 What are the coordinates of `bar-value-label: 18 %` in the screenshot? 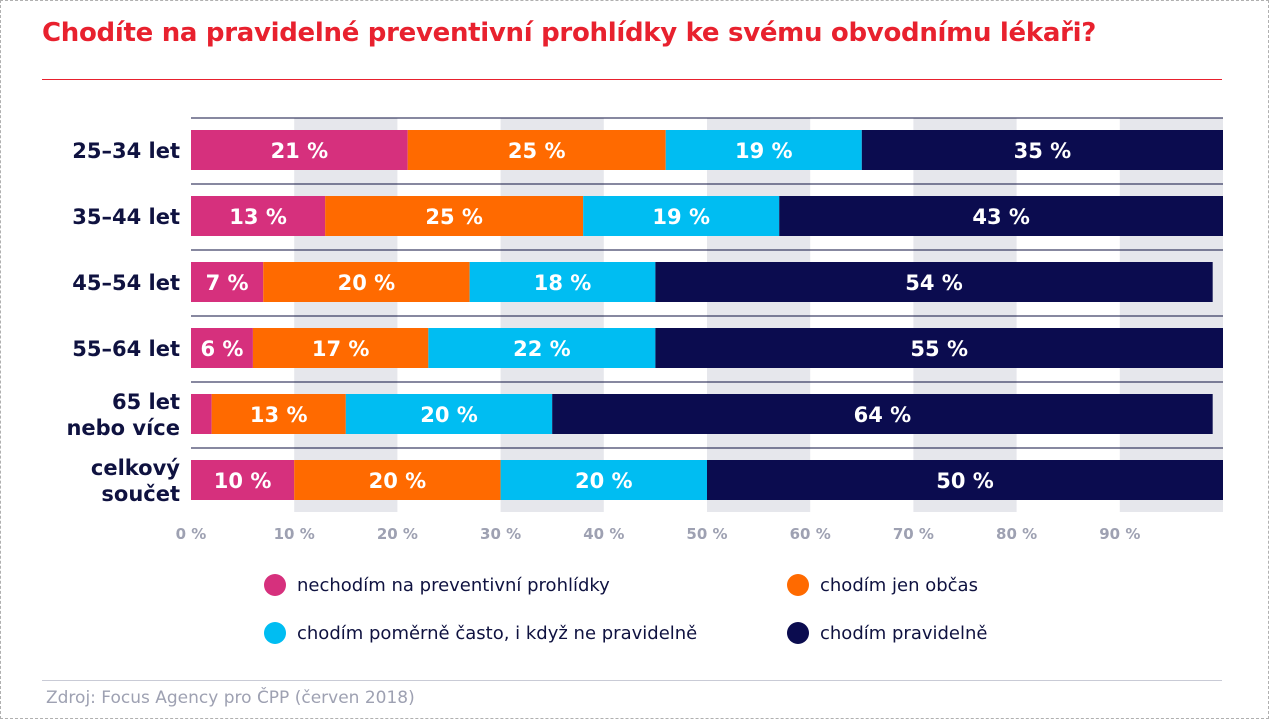 It's located at (563, 283).